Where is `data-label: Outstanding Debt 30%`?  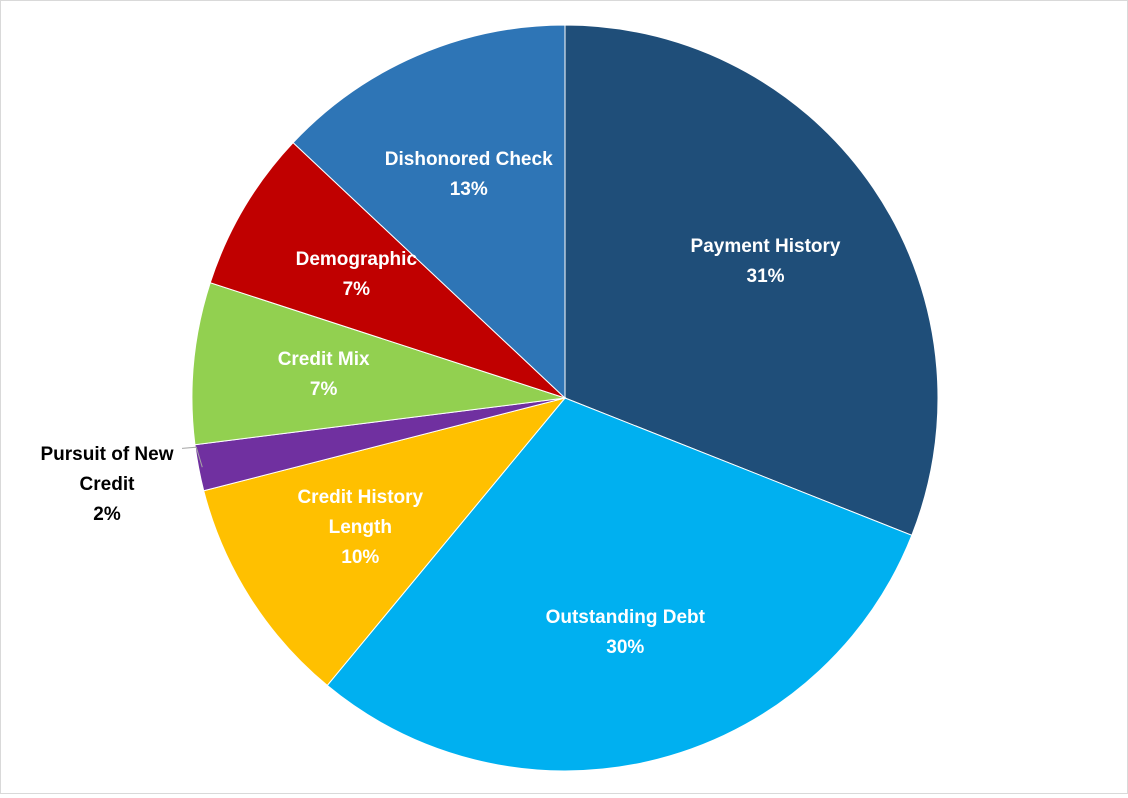 data-label: Outstanding Debt 30% is located at coordinates (625, 633).